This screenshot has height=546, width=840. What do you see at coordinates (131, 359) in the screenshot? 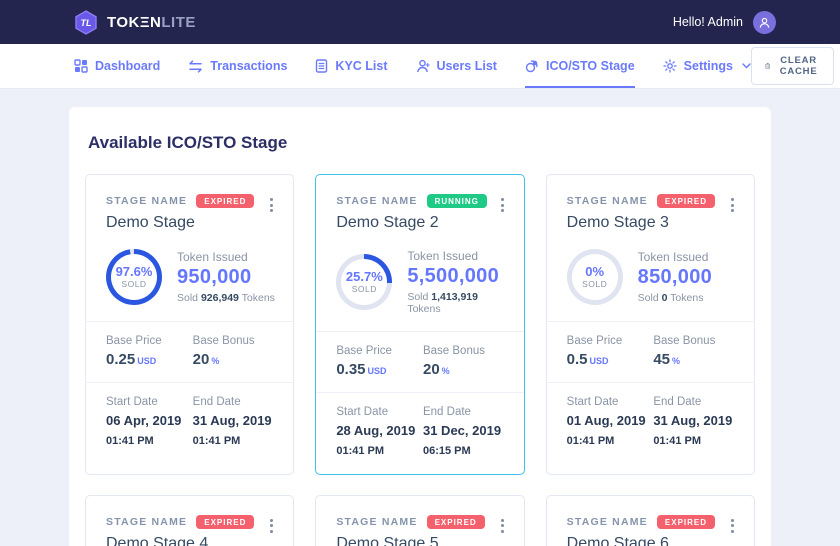
I see `base-price-value: 0.25 USD` at bounding box center [131, 359].